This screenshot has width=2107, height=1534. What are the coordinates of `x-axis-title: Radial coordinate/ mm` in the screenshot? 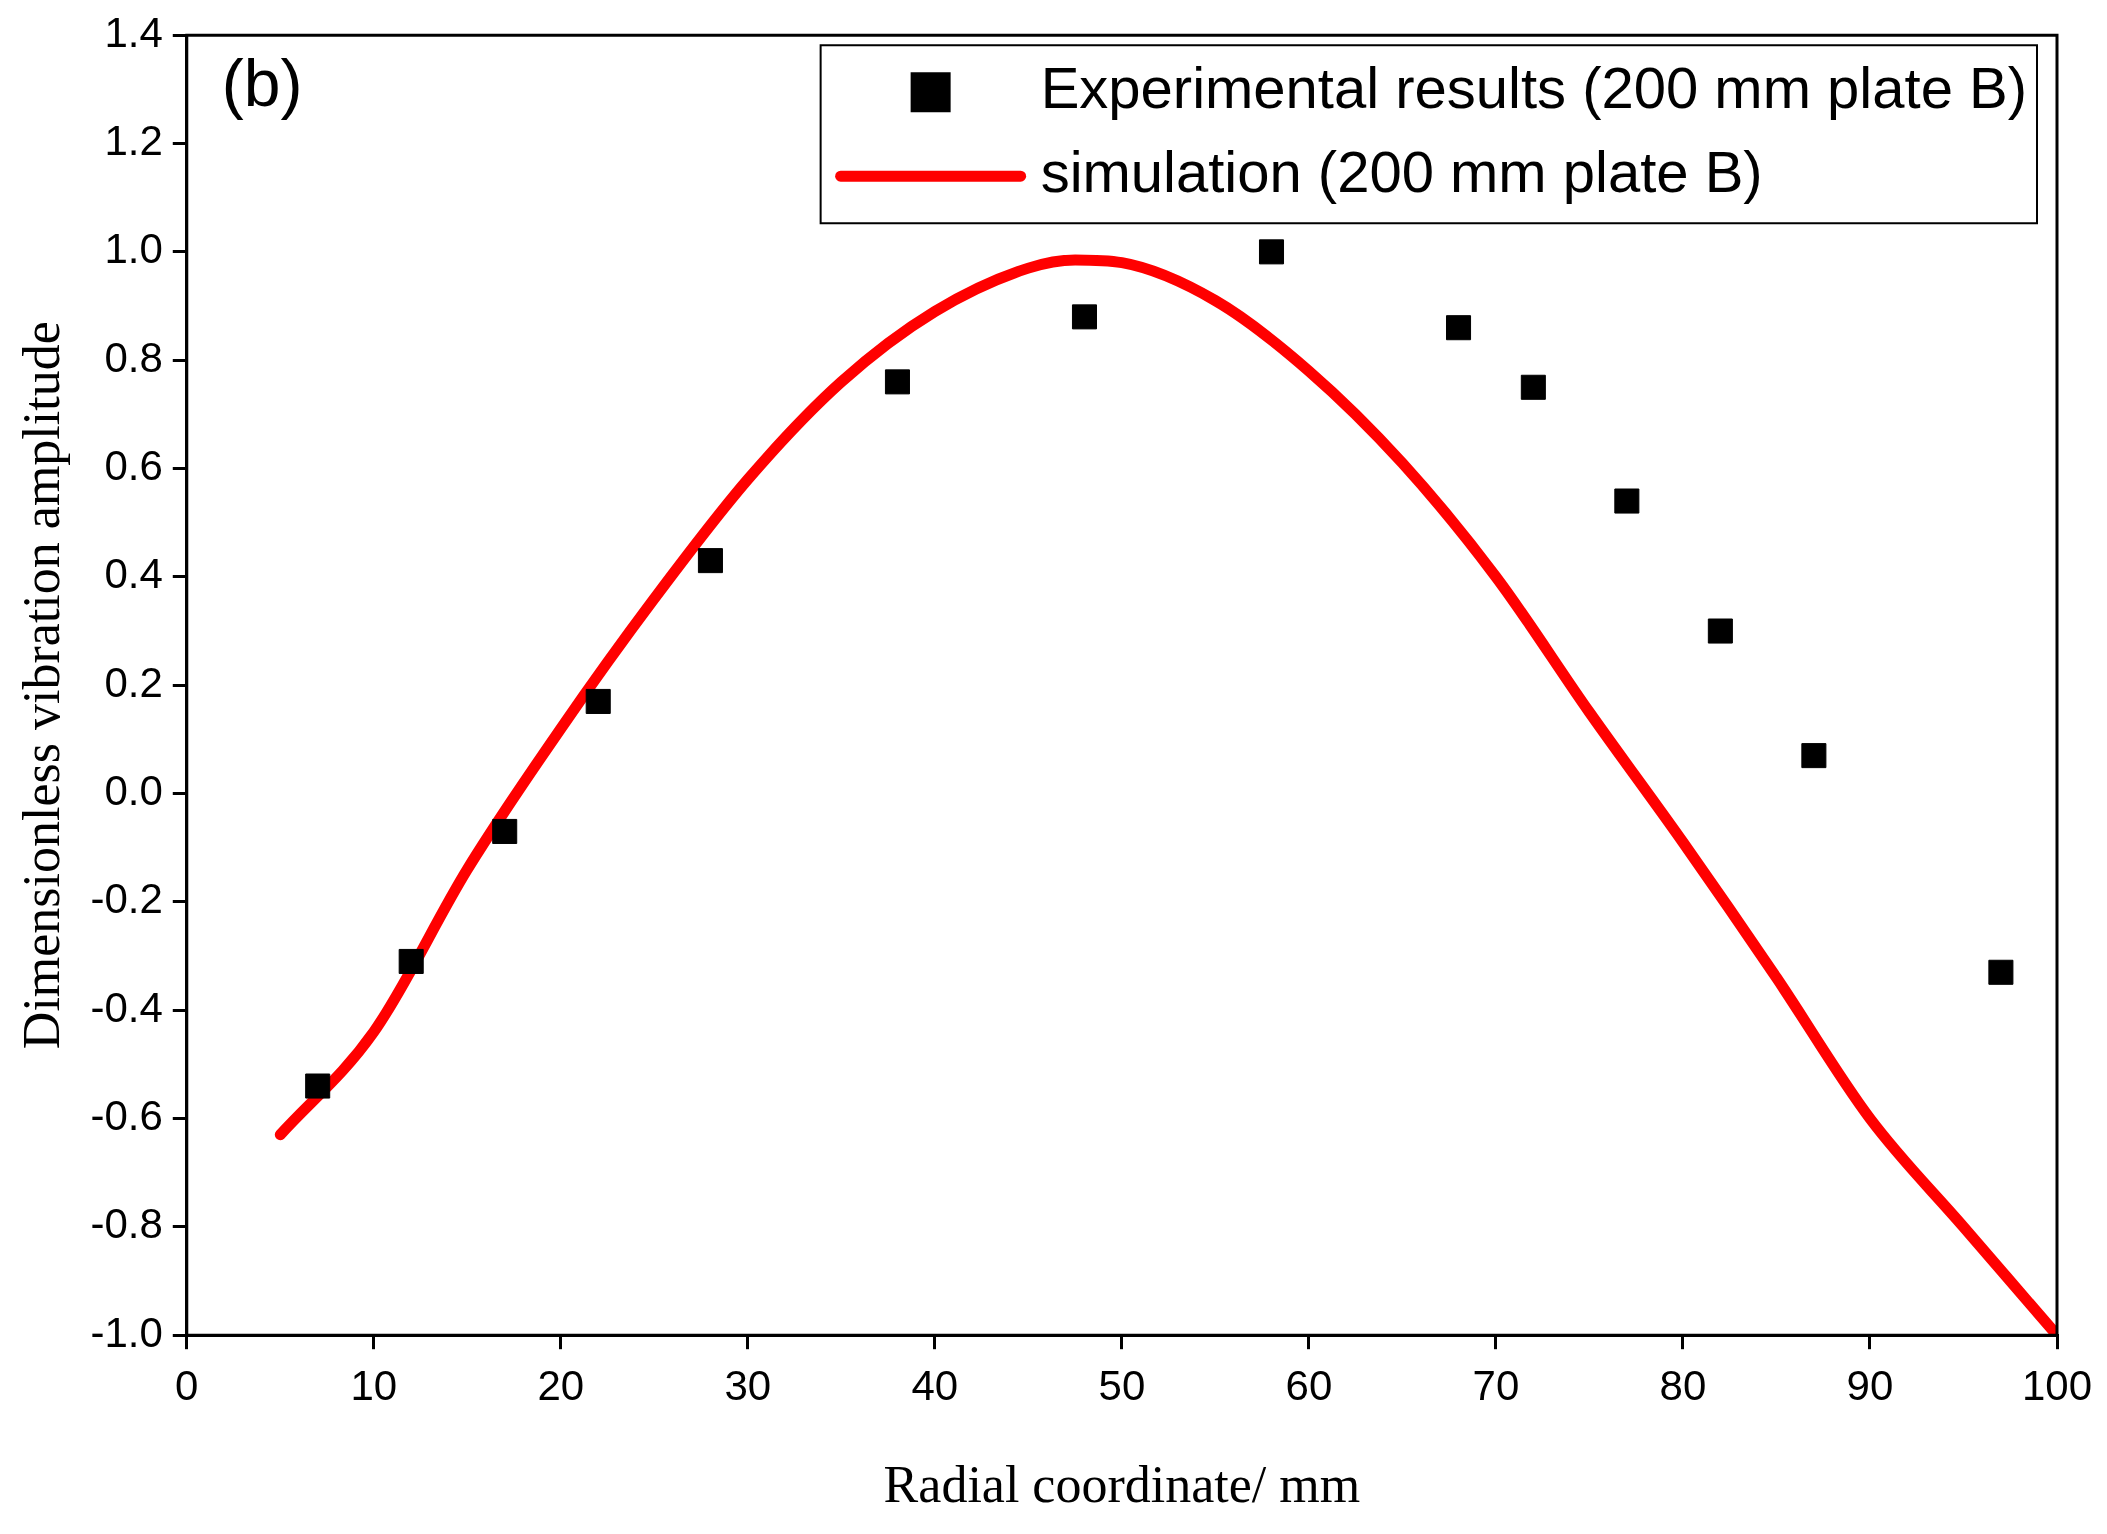 It's located at (1122, 1485).